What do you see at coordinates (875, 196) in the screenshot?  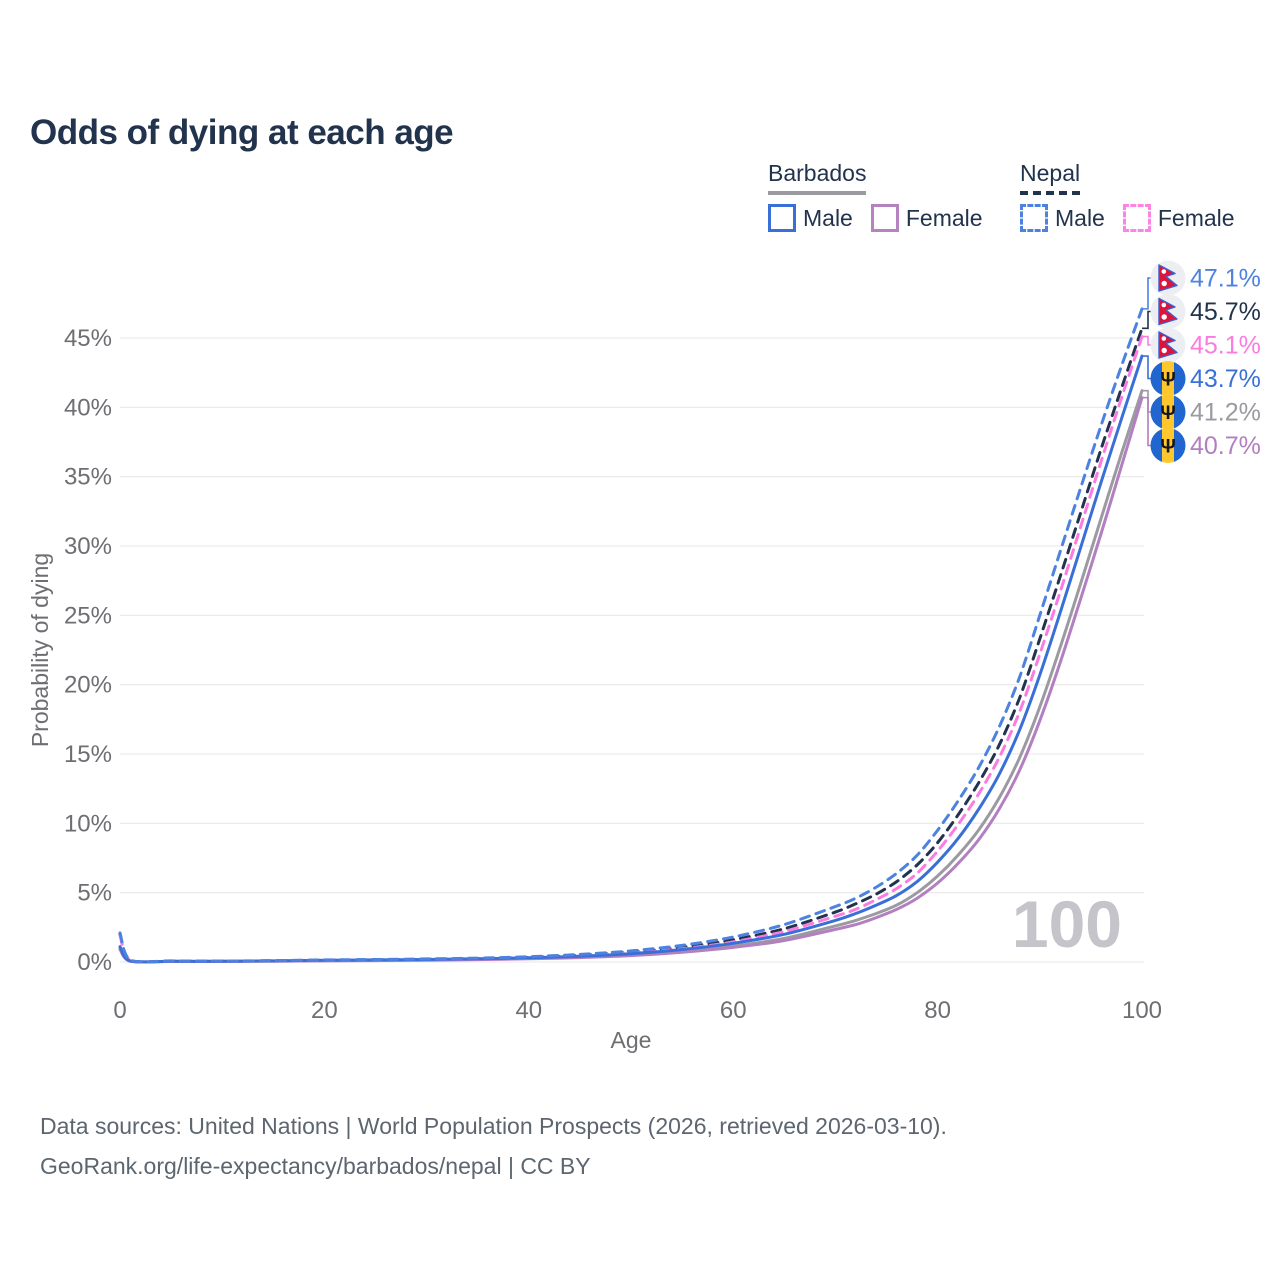 I see `legend-group-barbados: Barbados Male Female` at bounding box center [875, 196].